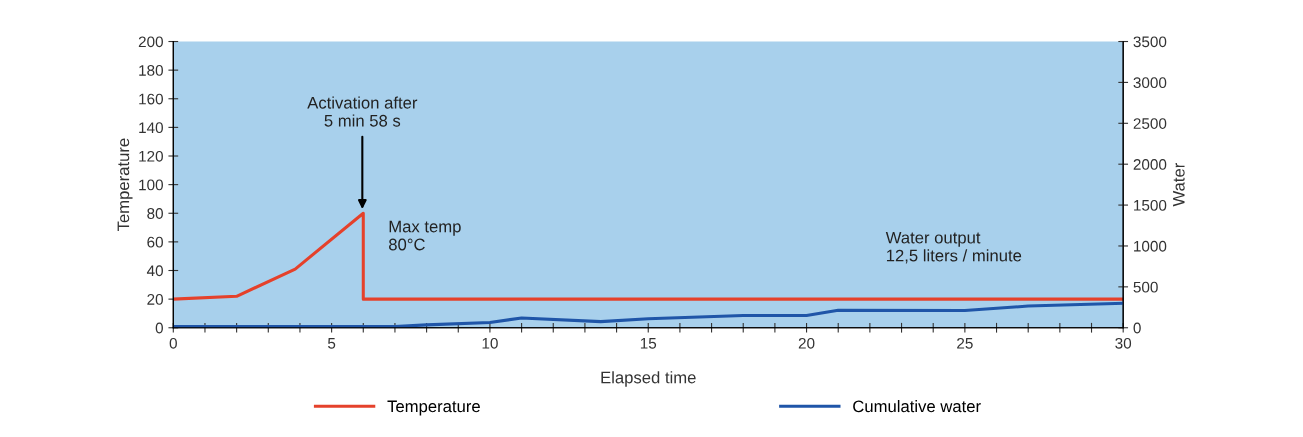 The height and width of the screenshot is (437, 1303). I want to click on y-tick-label: 180, so click(151, 70).